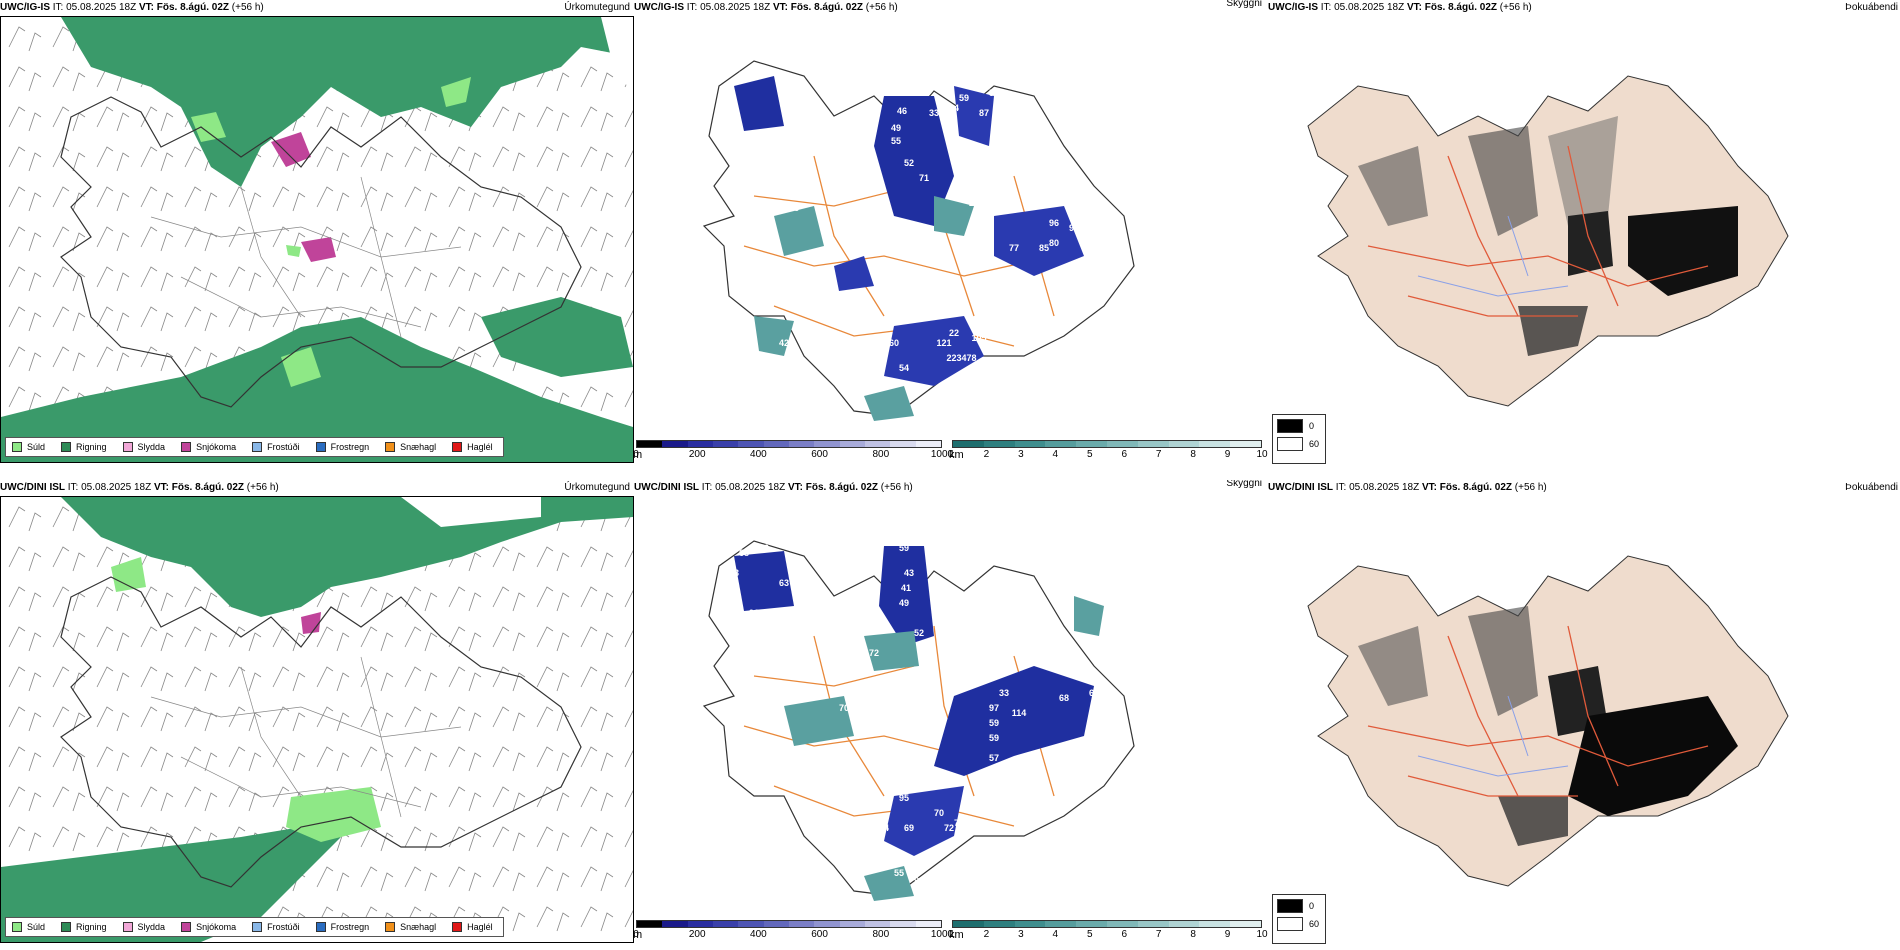 This screenshot has height=950, width=1900. I want to click on ceiling-label: 71, so click(924, 178).